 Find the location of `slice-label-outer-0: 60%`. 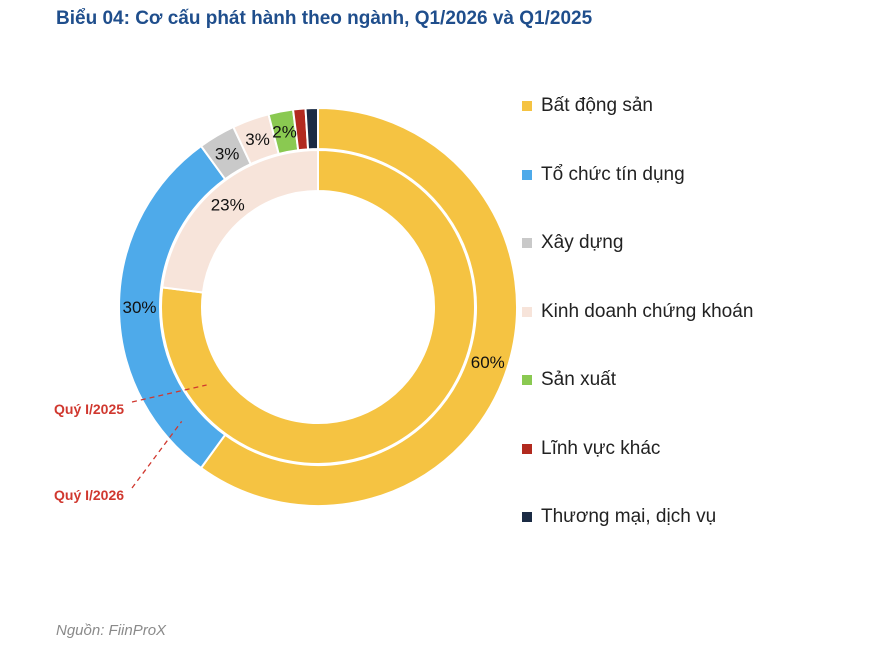

slice-label-outer-0: 60% is located at coordinates (488, 362).